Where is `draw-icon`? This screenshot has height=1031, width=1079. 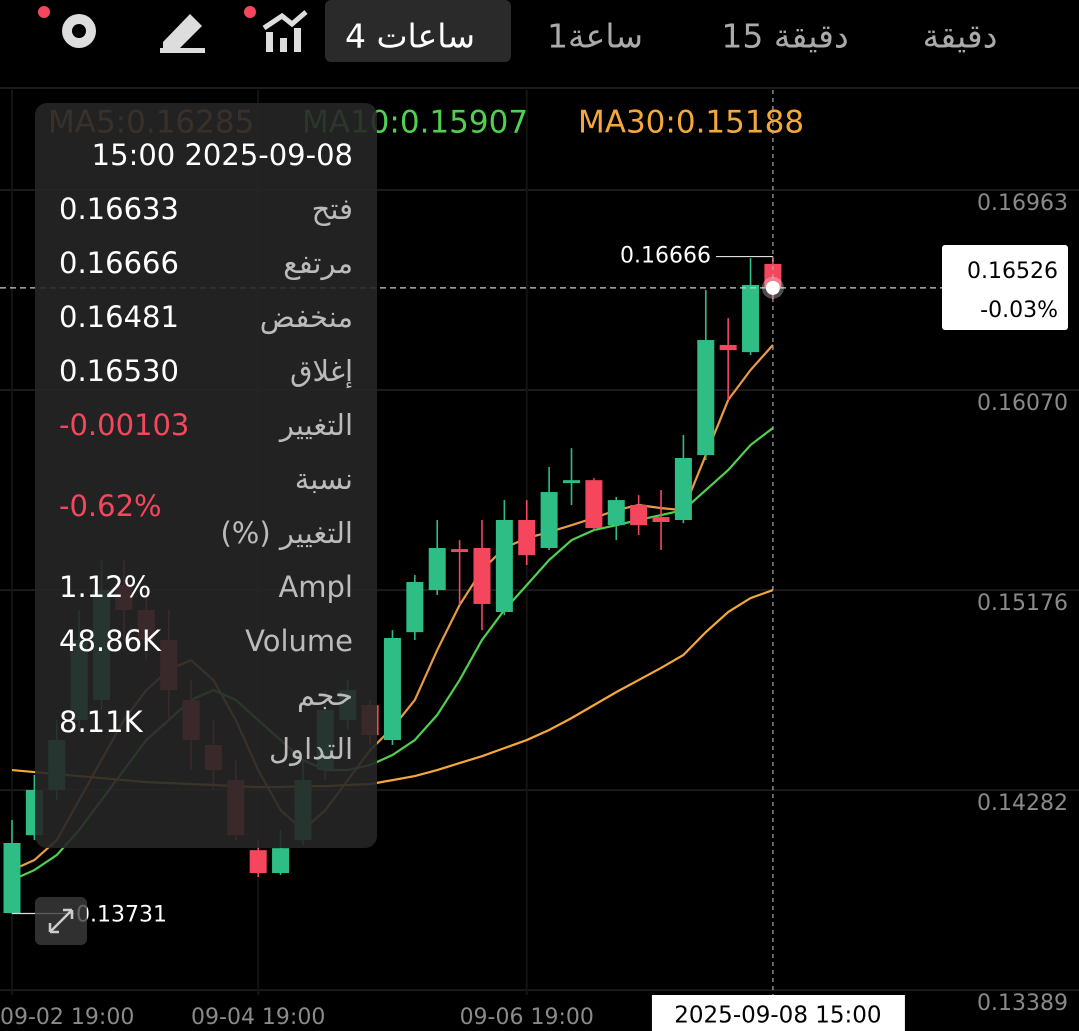 draw-icon is located at coordinates (182, 33).